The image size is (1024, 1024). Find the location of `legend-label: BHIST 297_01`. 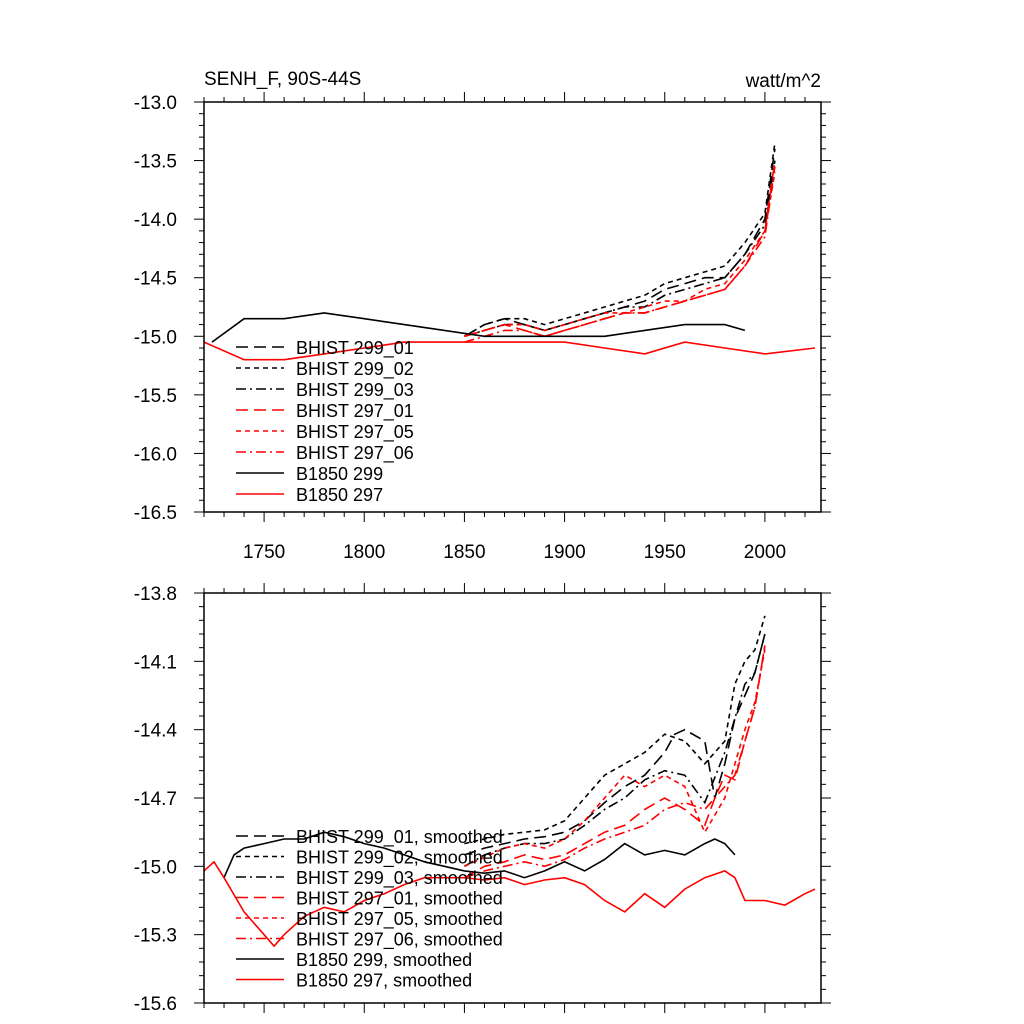

legend-label: BHIST 297_01 is located at coordinates (355, 411).